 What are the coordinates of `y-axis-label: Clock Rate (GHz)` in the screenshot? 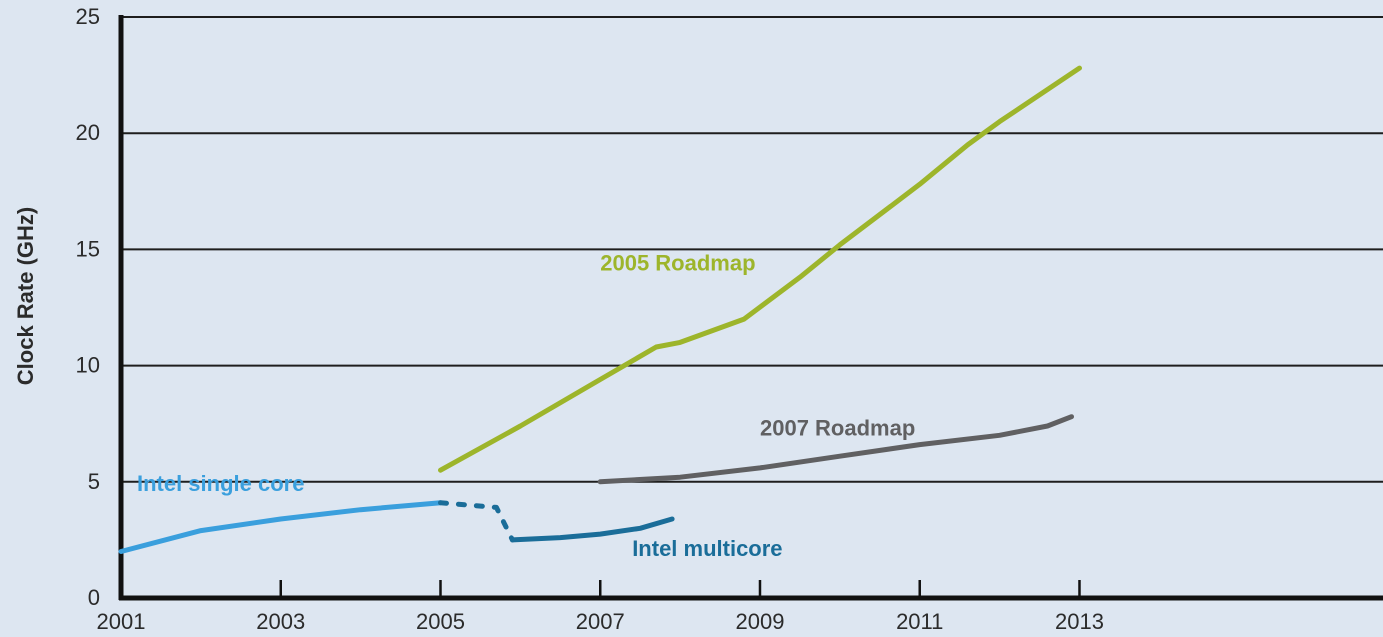 It's located at (25, 296).